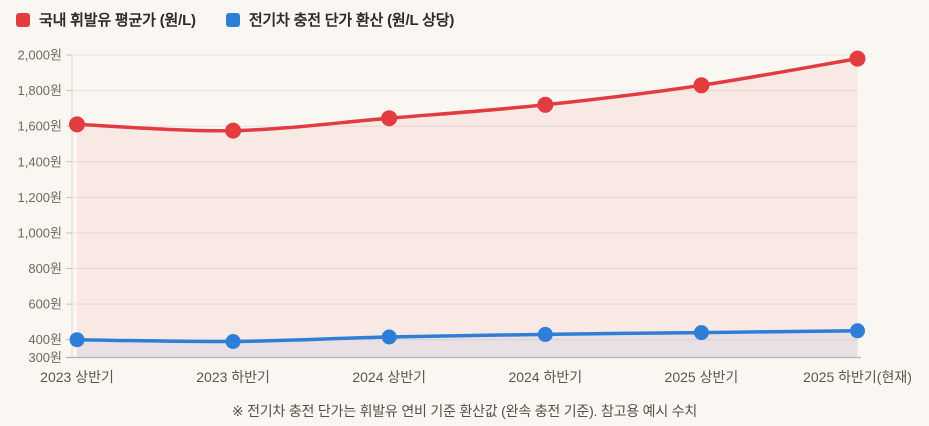 The width and height of the screenshot is (929, 426). I want to click on x-category-label: 2023 하반기, so click(233, 377).